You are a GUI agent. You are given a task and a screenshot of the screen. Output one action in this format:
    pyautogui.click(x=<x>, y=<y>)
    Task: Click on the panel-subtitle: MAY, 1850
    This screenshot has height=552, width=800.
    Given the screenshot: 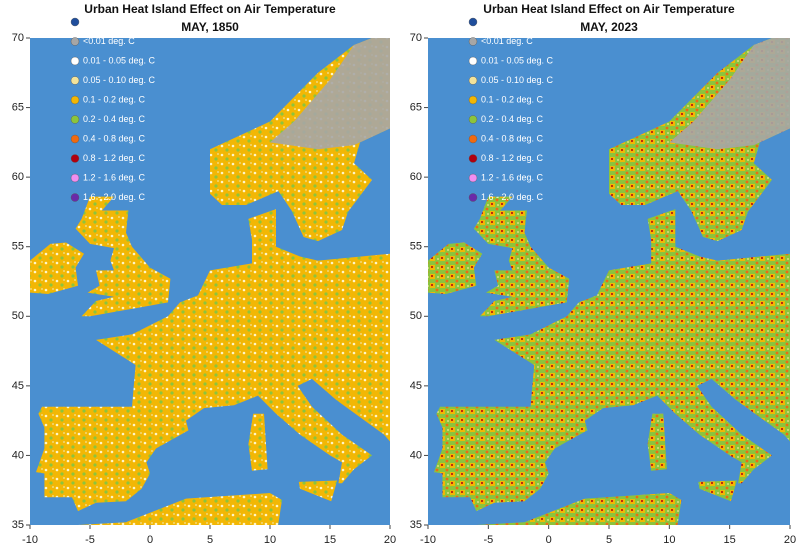 What is the action you would take?
    pyautogui.click(x=210, y=27)
    